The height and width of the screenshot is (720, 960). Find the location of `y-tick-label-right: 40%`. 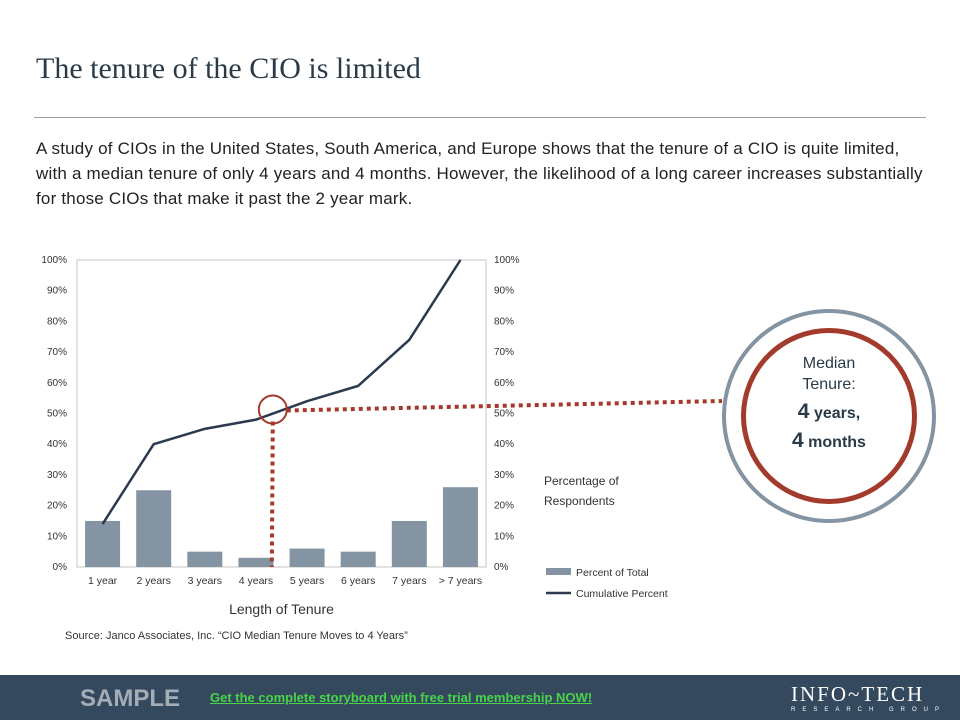

y-tick-label-right: 40% is located at coordinates (504, 444).